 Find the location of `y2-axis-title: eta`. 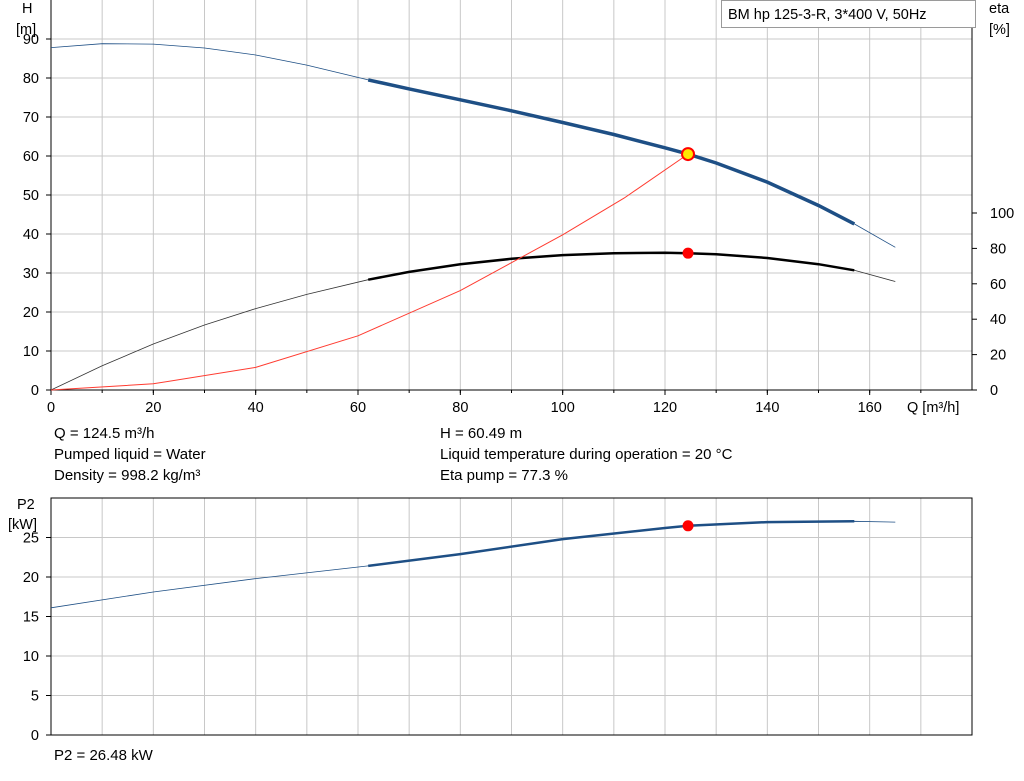

y2-axis-title: eta is located at coordinates (999, 9).